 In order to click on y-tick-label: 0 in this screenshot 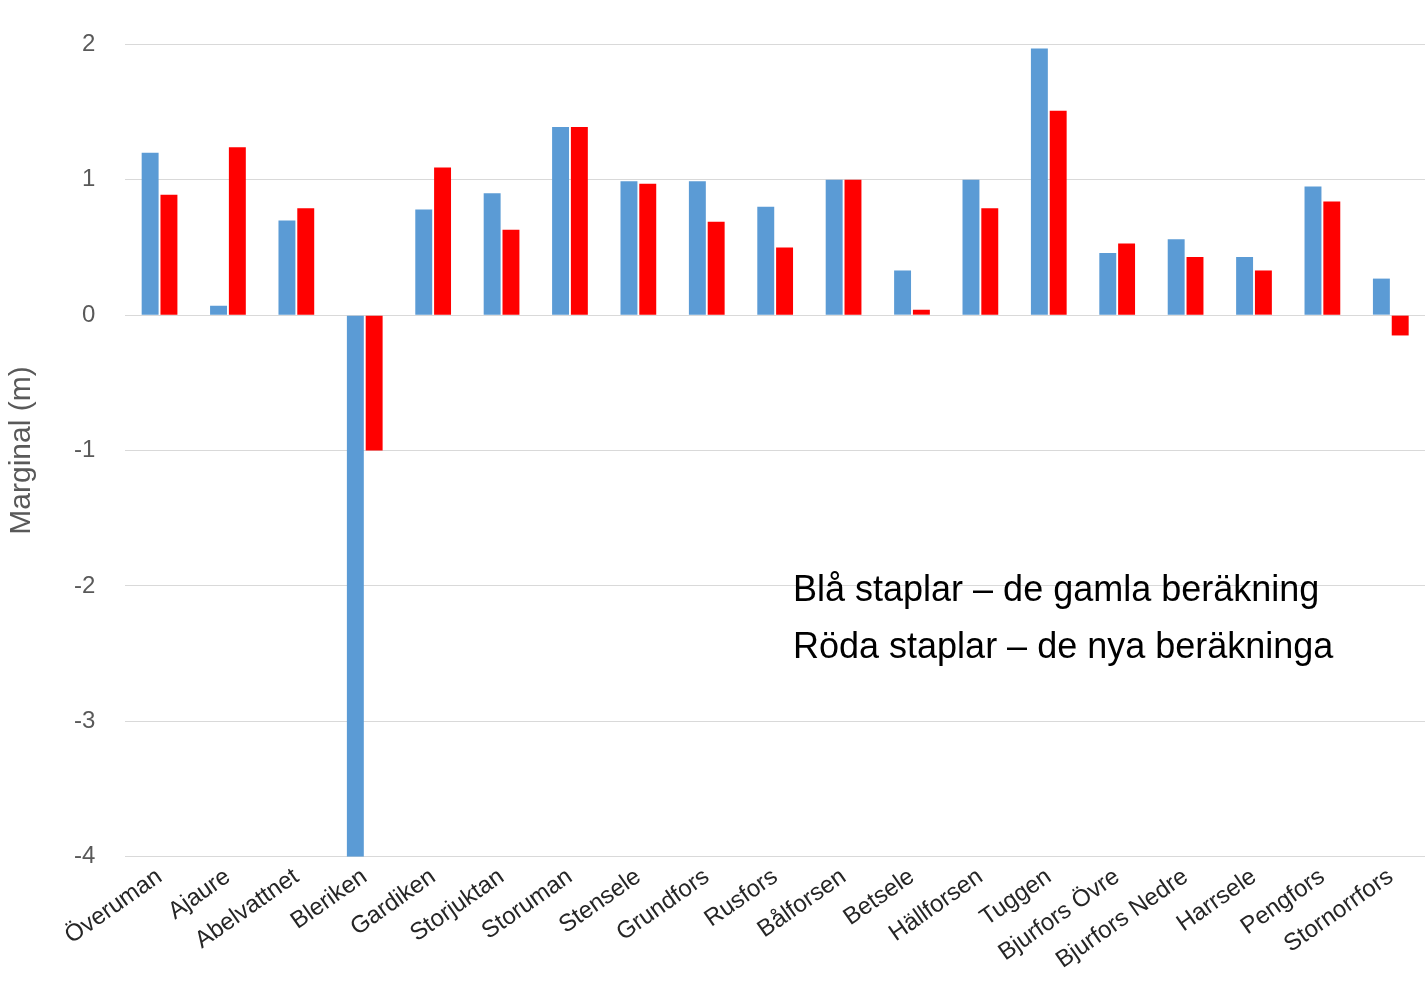, I will do `click(88, 313)`.